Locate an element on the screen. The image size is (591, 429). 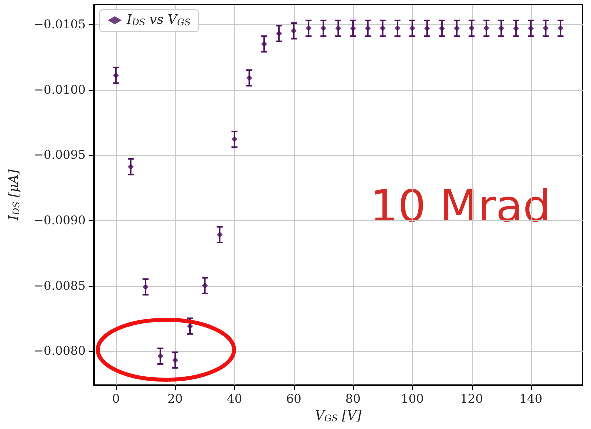
y-tick-label: −0.0105 is located at coordinates (60, 25).